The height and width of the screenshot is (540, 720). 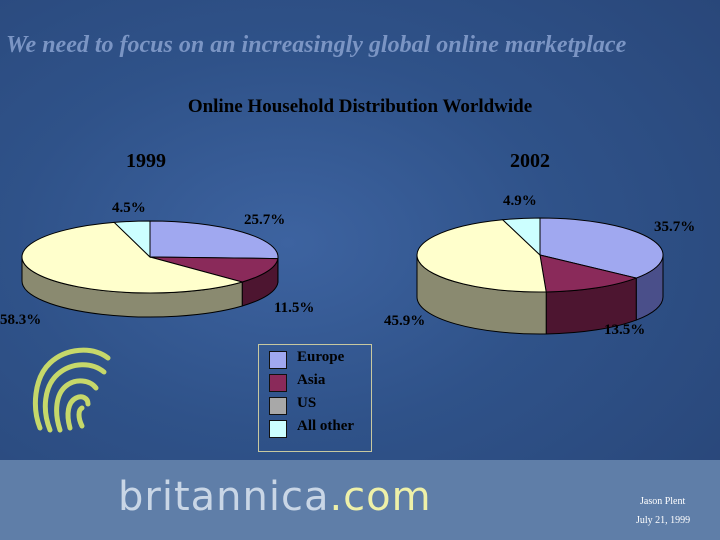 What do you see at coordinates (132, 239) in the screenshot?
I see `pie-0-other-slice` at bounding box center [132, 239].